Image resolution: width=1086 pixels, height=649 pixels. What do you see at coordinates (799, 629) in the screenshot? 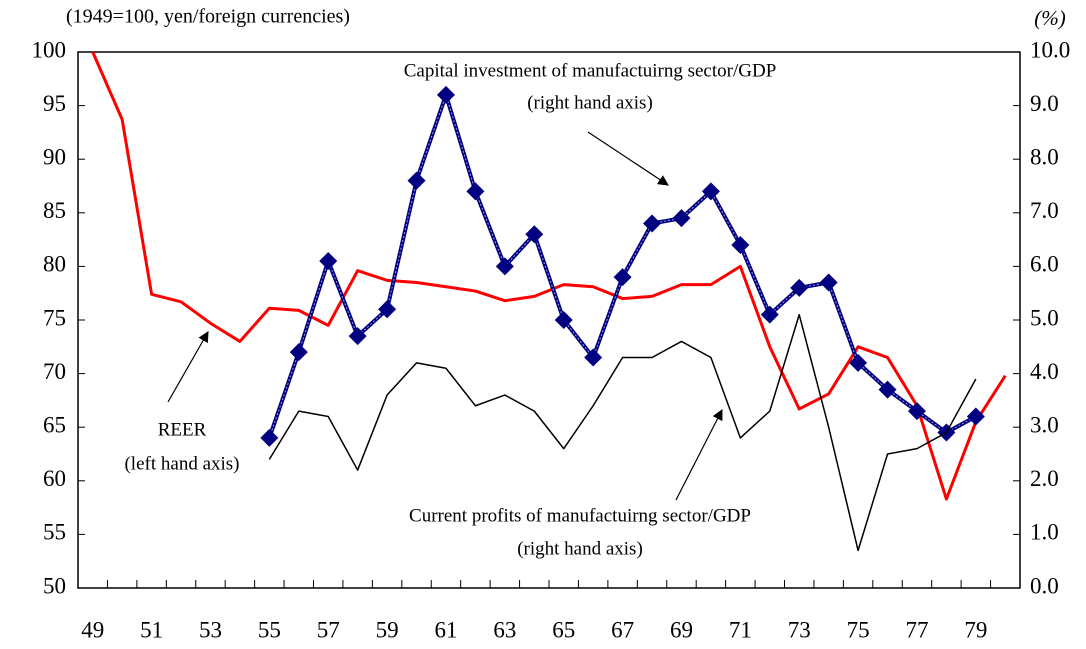
I see `x-tick-label: 73` at bounding box center [799, 629].